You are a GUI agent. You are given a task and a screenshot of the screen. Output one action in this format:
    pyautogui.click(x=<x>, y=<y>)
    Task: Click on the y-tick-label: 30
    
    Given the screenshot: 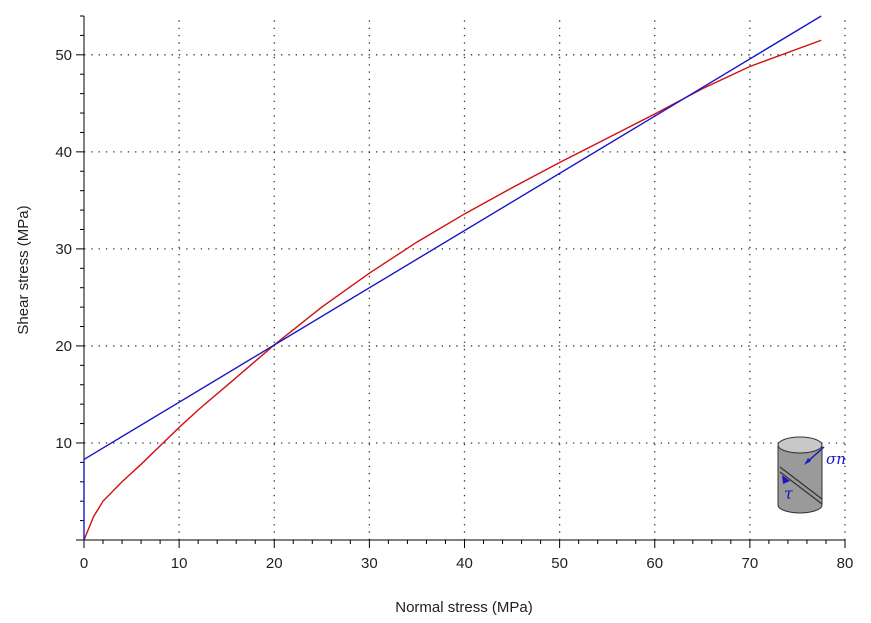 What is the action you would take?
    pyautogui.click(x=63, y=249)
    